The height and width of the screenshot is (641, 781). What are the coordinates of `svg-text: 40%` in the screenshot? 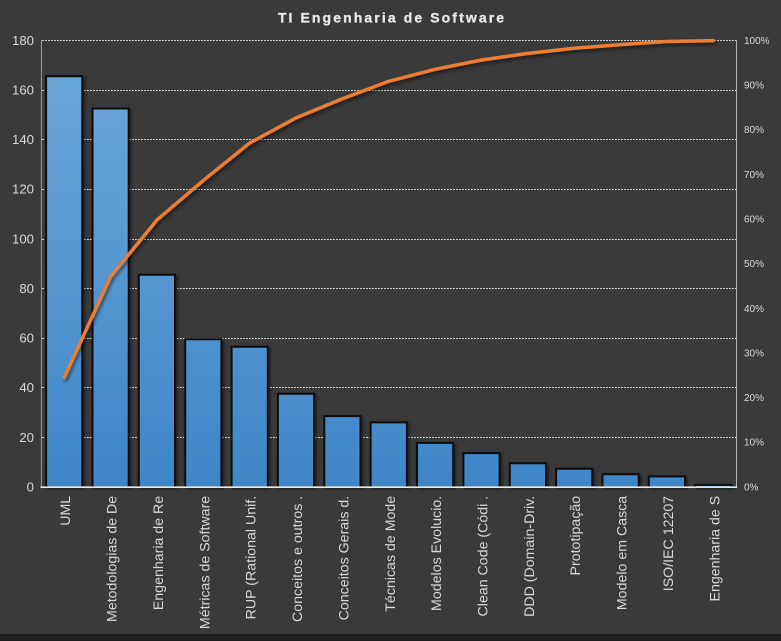 It's located at (754, 309).